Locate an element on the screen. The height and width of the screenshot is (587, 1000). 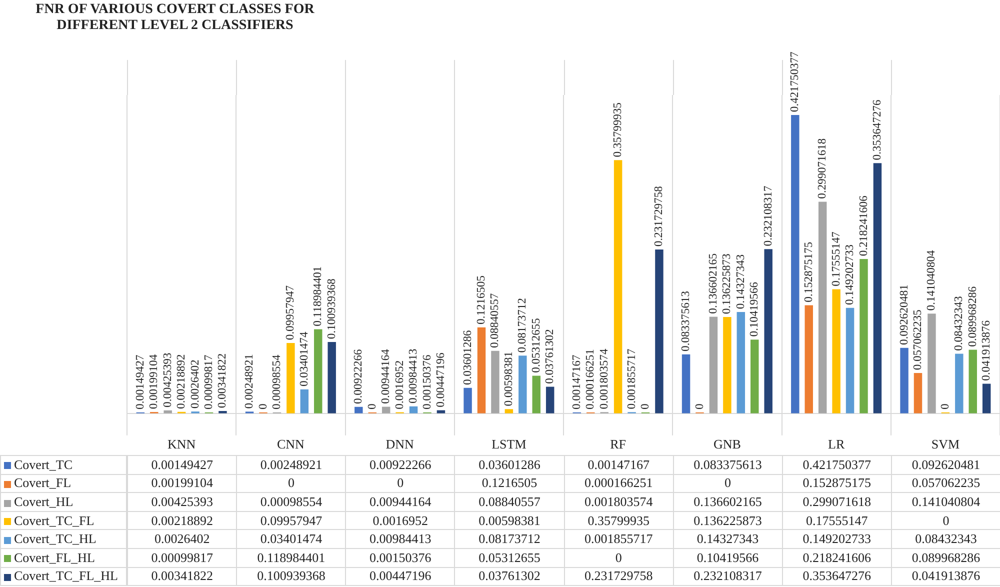
data-label: 0.001803574 is located at coordinates (604, 379).